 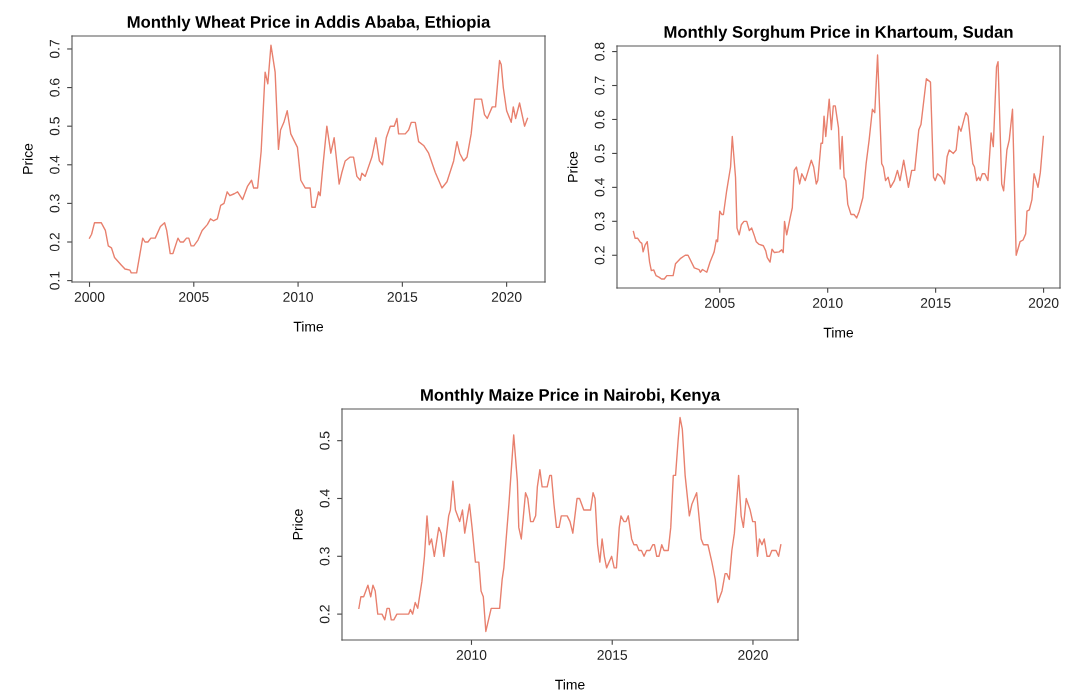 I want to click on y-tick-label: 0.1, so click(x=54, y=280).